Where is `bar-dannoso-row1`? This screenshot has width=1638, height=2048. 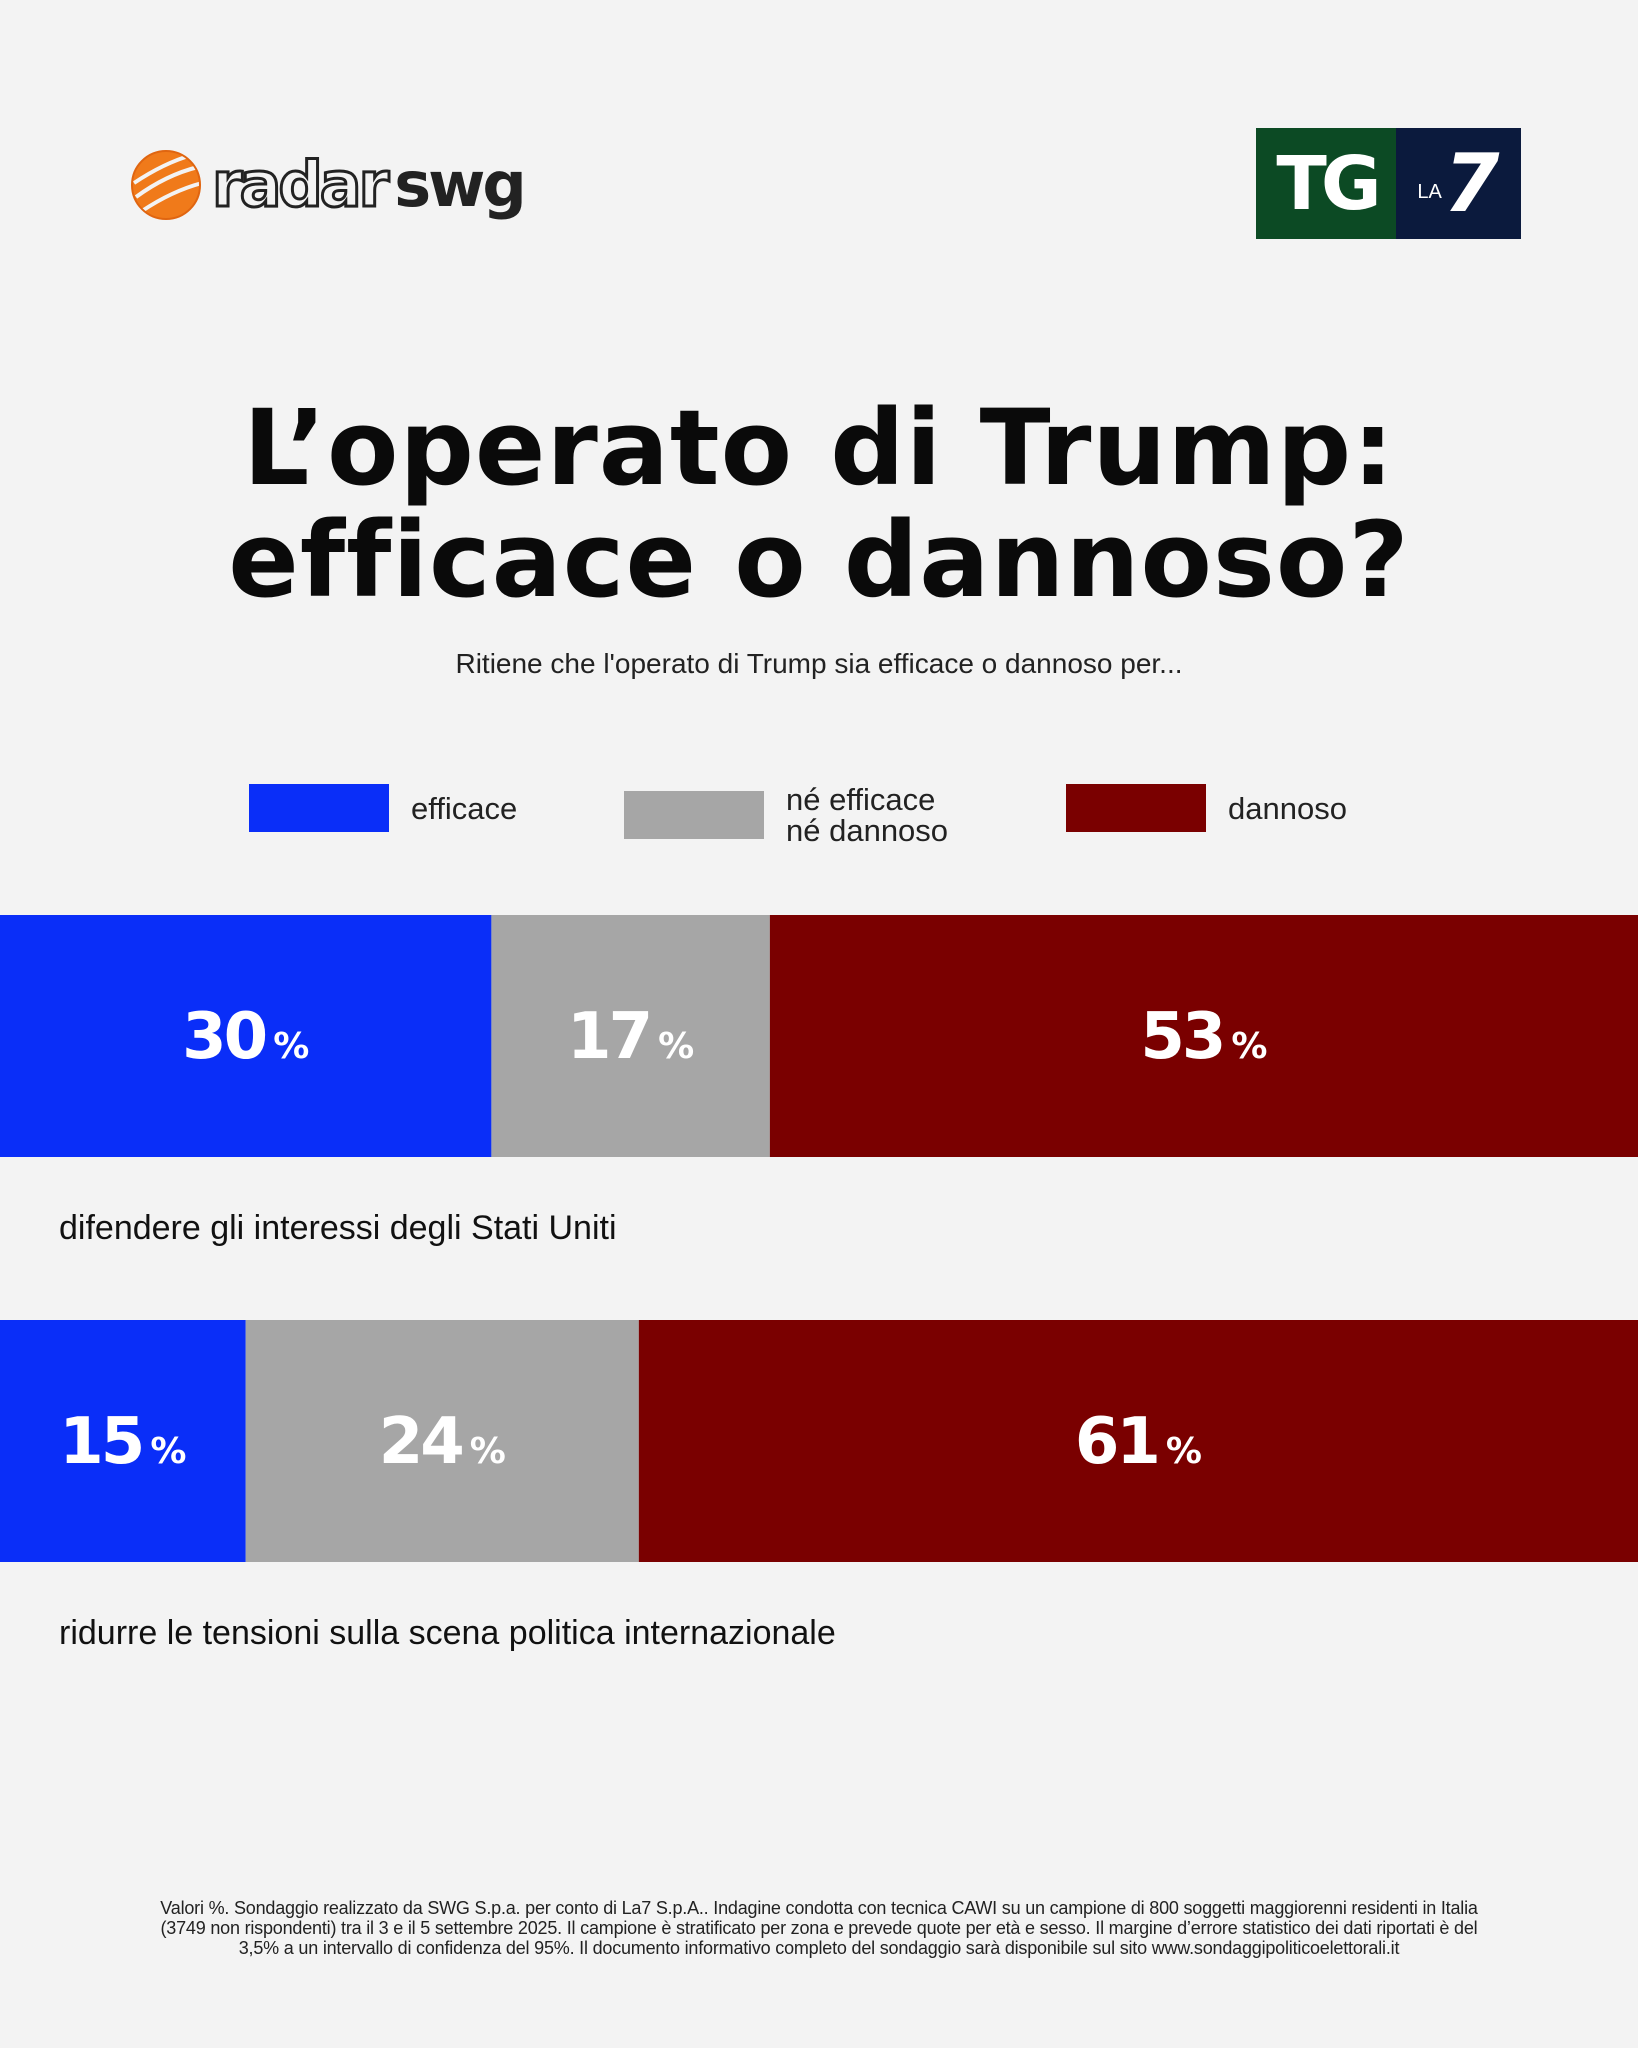
bar-dannoso-row1 is located at coordinates (1203, 1036).